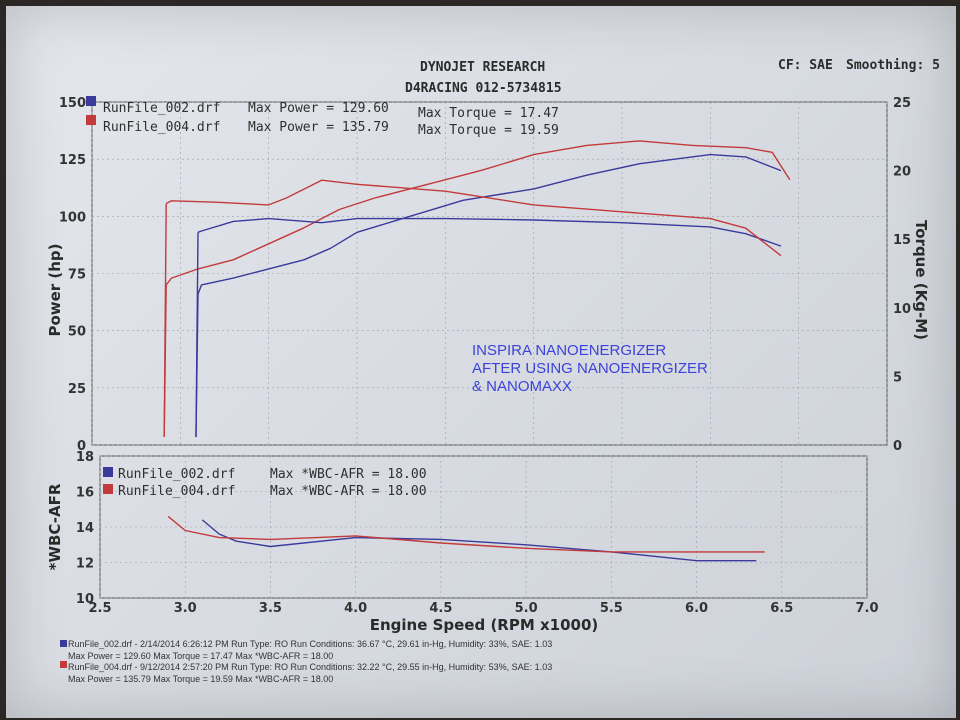  Describe the element at coordinates (77, 275) in the screenshot. I see `y-tick-label: 75` at that location.